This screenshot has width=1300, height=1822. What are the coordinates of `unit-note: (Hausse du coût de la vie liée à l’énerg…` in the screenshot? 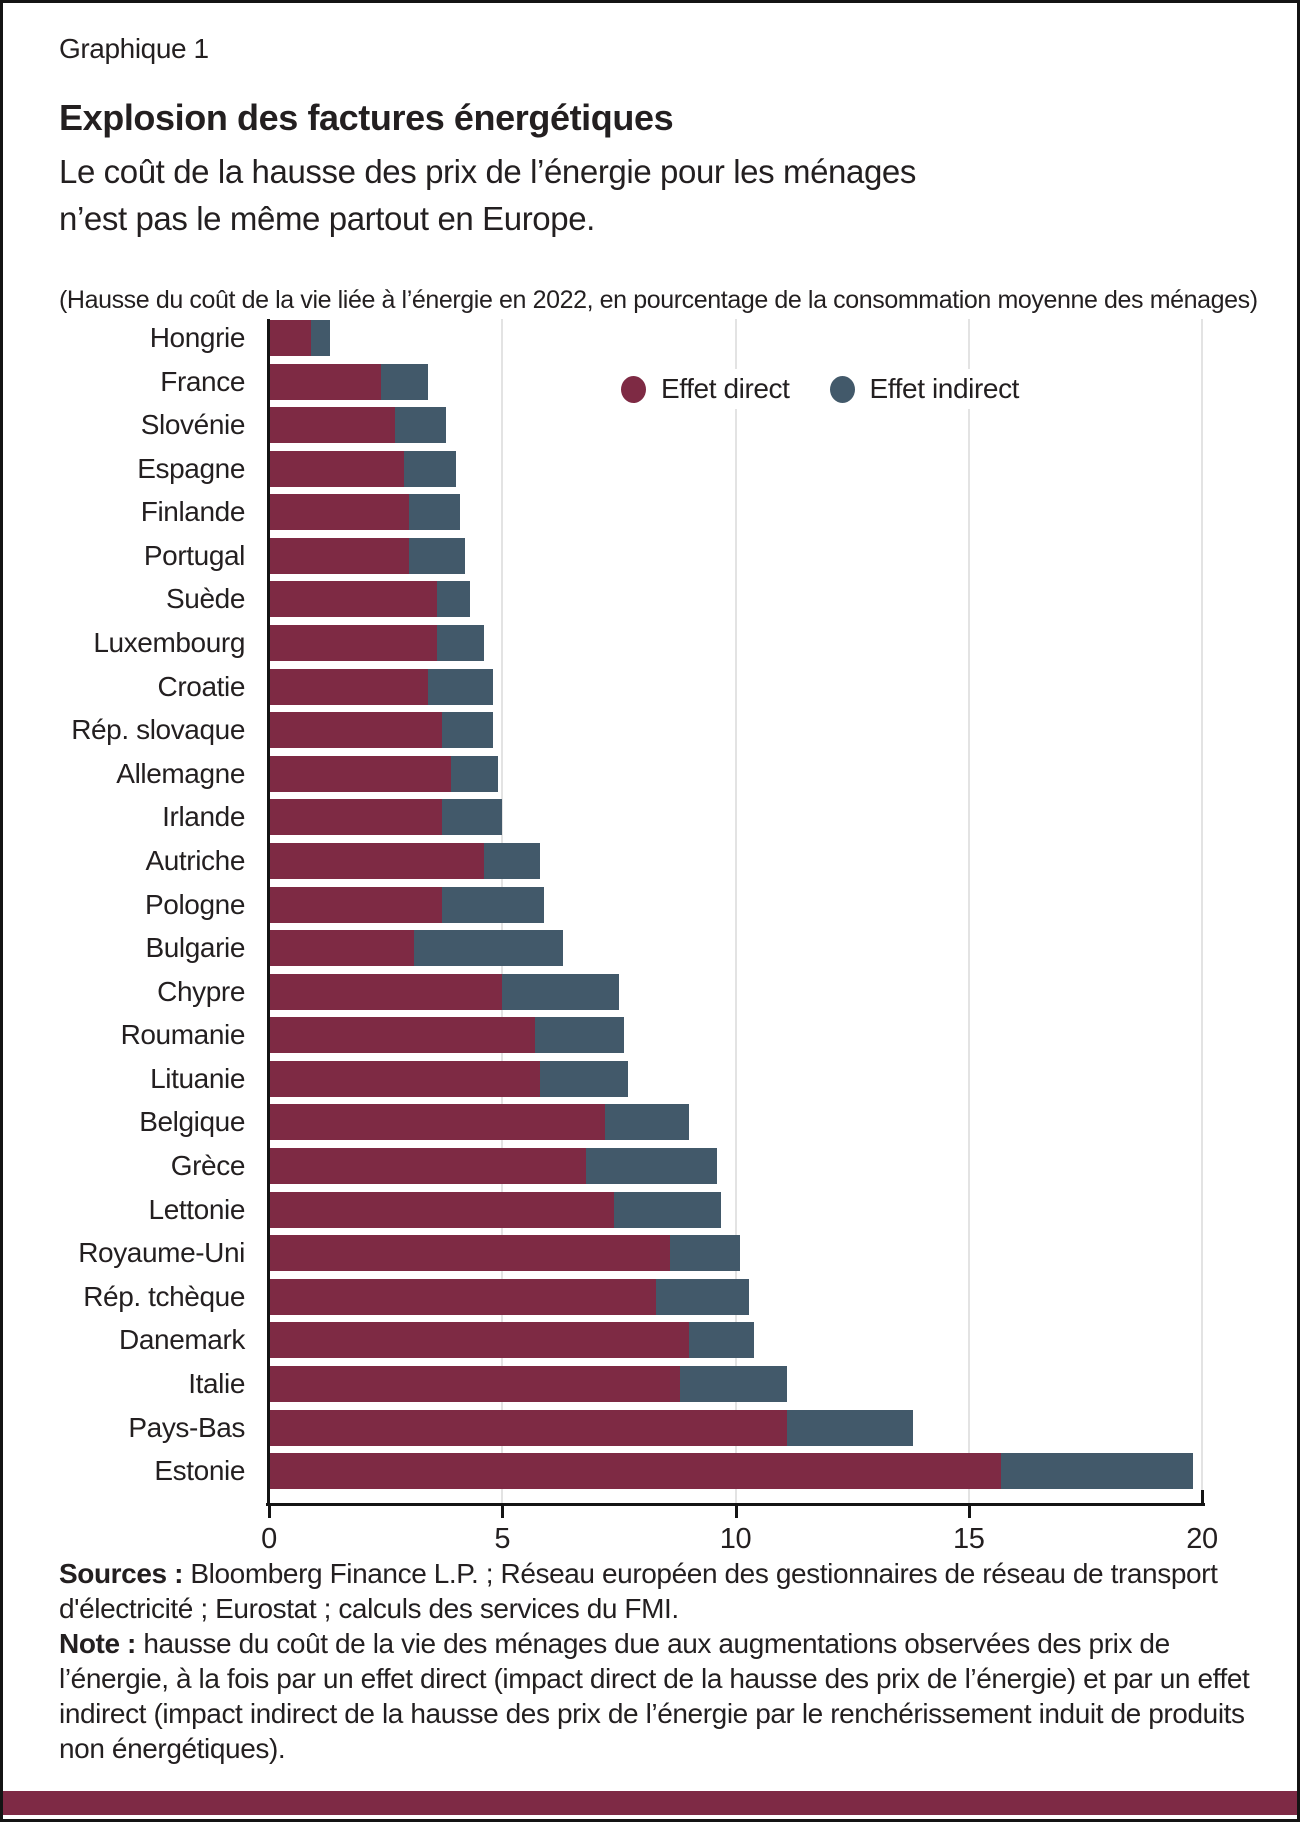 It's located at (658, 300).